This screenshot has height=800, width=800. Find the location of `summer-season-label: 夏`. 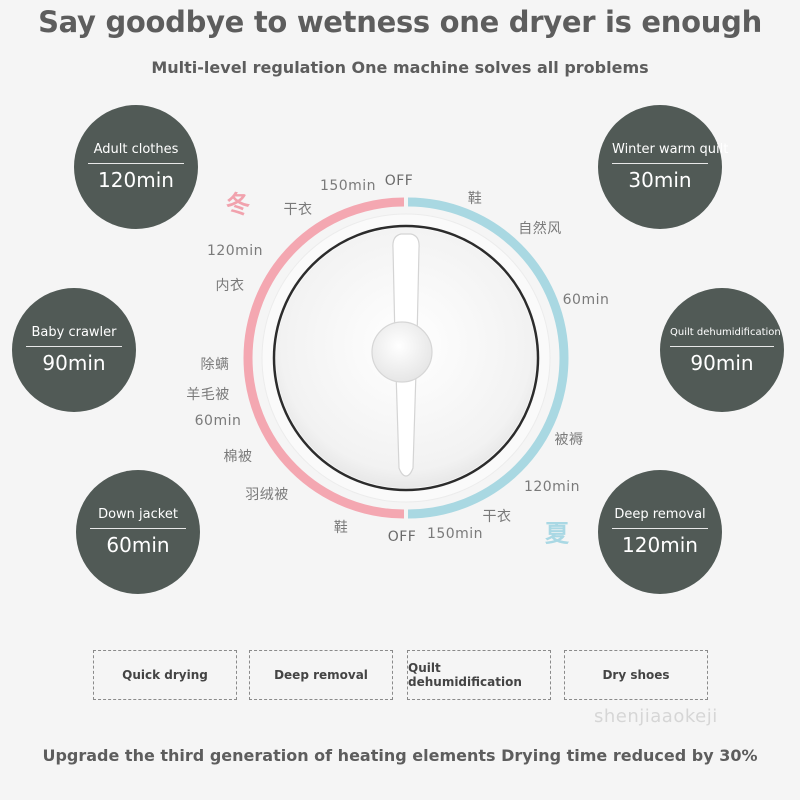

summer-season-label: 夏 is located at coordinates (557, 533).